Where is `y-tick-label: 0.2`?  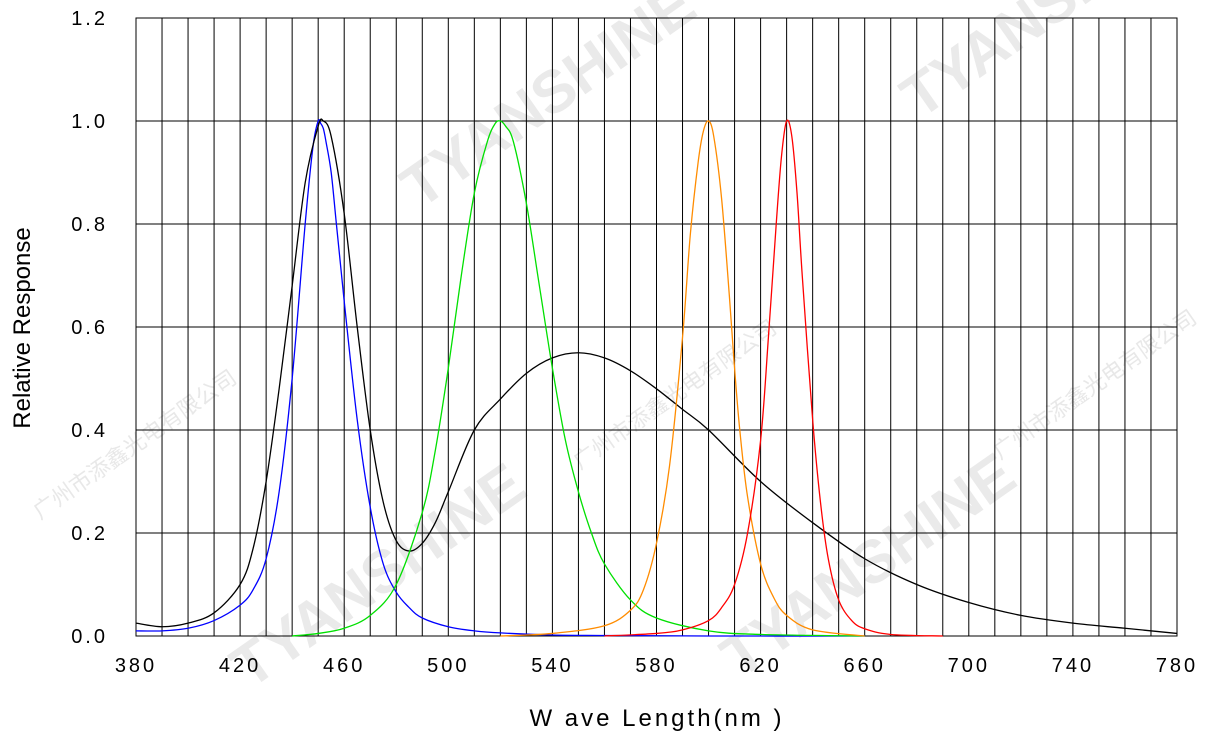
y-tick-label: 0.2 is located at coordinates (89, 534).